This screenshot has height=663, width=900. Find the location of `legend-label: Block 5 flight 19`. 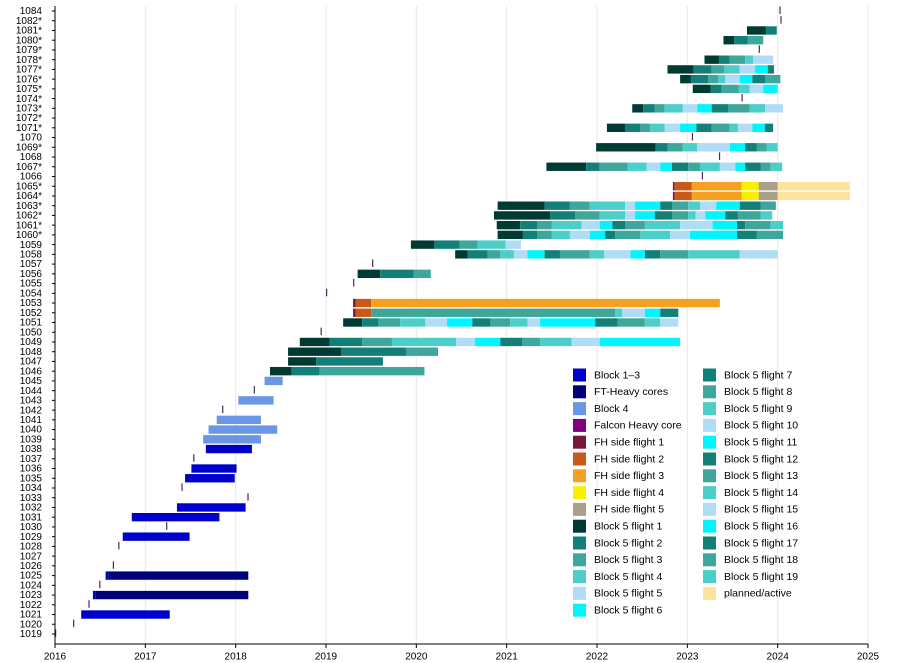

legend-label: Block 5 flight 19 is located at coordinates (761, 577).